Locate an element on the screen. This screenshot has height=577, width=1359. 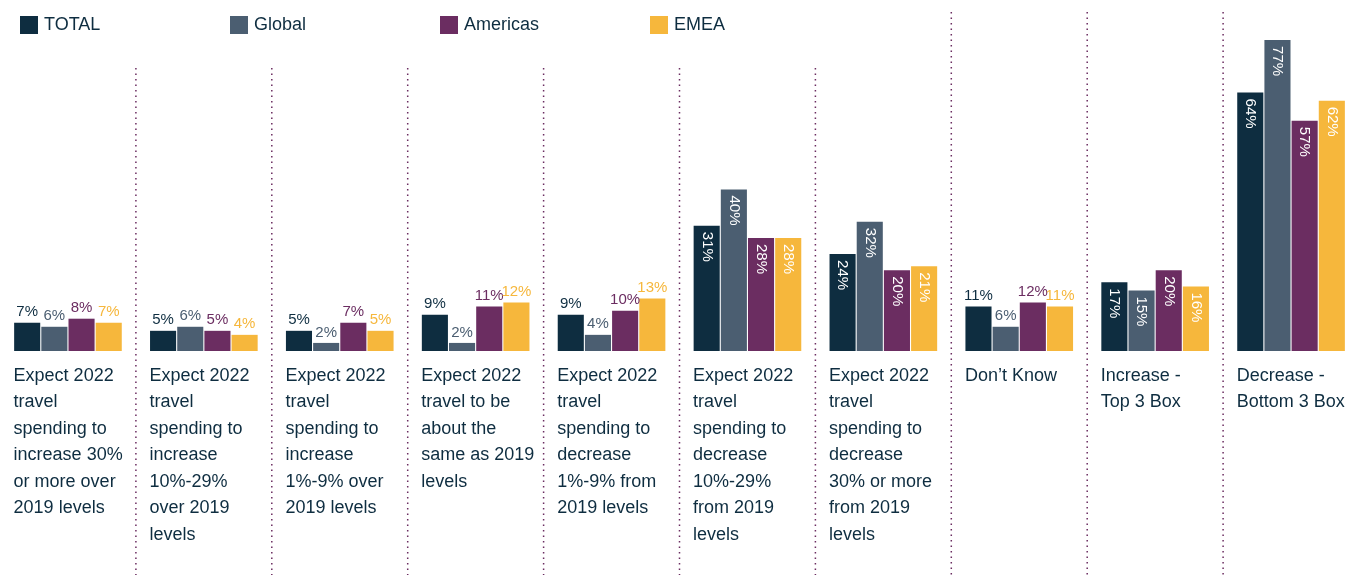
data-label: 31% is located at coordinates (708, 246).